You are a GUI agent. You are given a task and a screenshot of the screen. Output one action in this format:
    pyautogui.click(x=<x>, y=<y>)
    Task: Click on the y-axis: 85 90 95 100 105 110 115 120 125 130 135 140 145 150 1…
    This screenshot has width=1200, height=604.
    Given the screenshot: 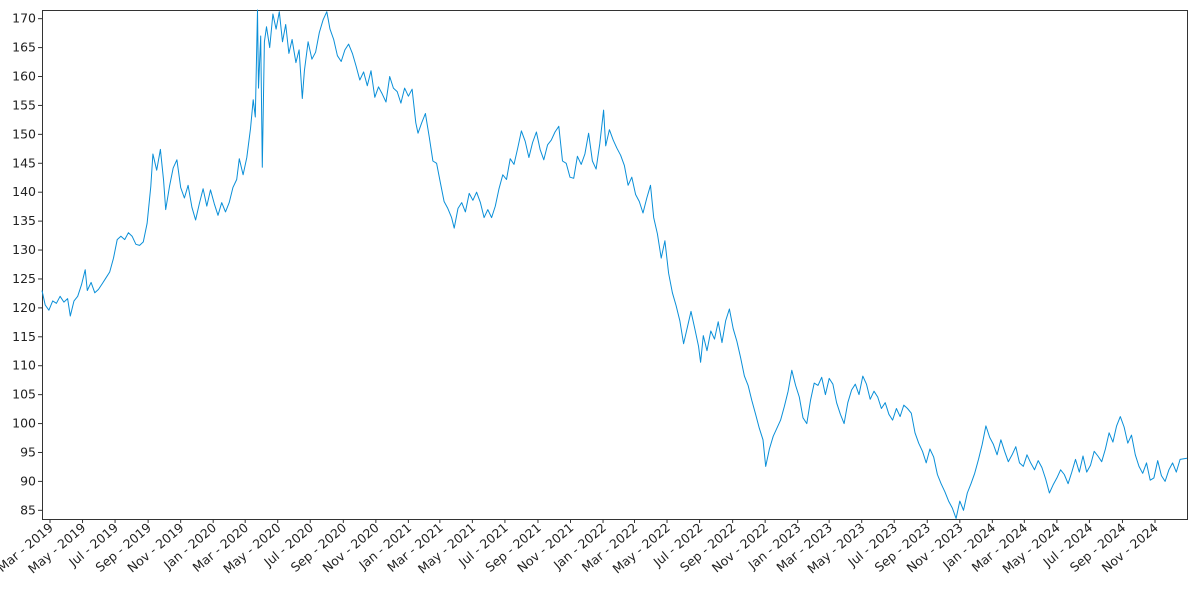 What is the action you would take?
    pyautogui.click(x=27, y=264)
    